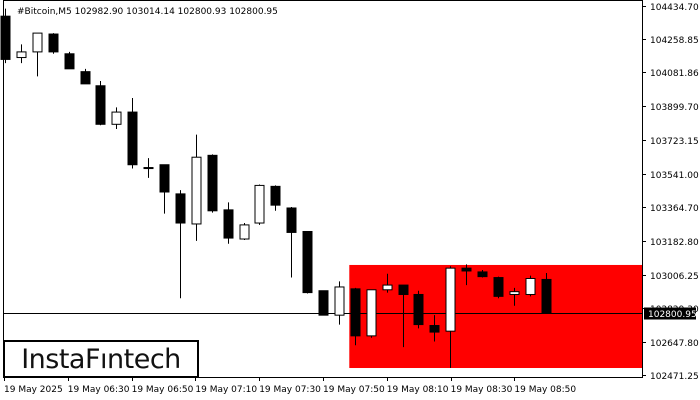 This screenshot has width=700, height=400. What do you see at coordinates (674, 277) in the screenshot?
I see `y-tick-label: 103006.25` at bounding box center [674, 277].